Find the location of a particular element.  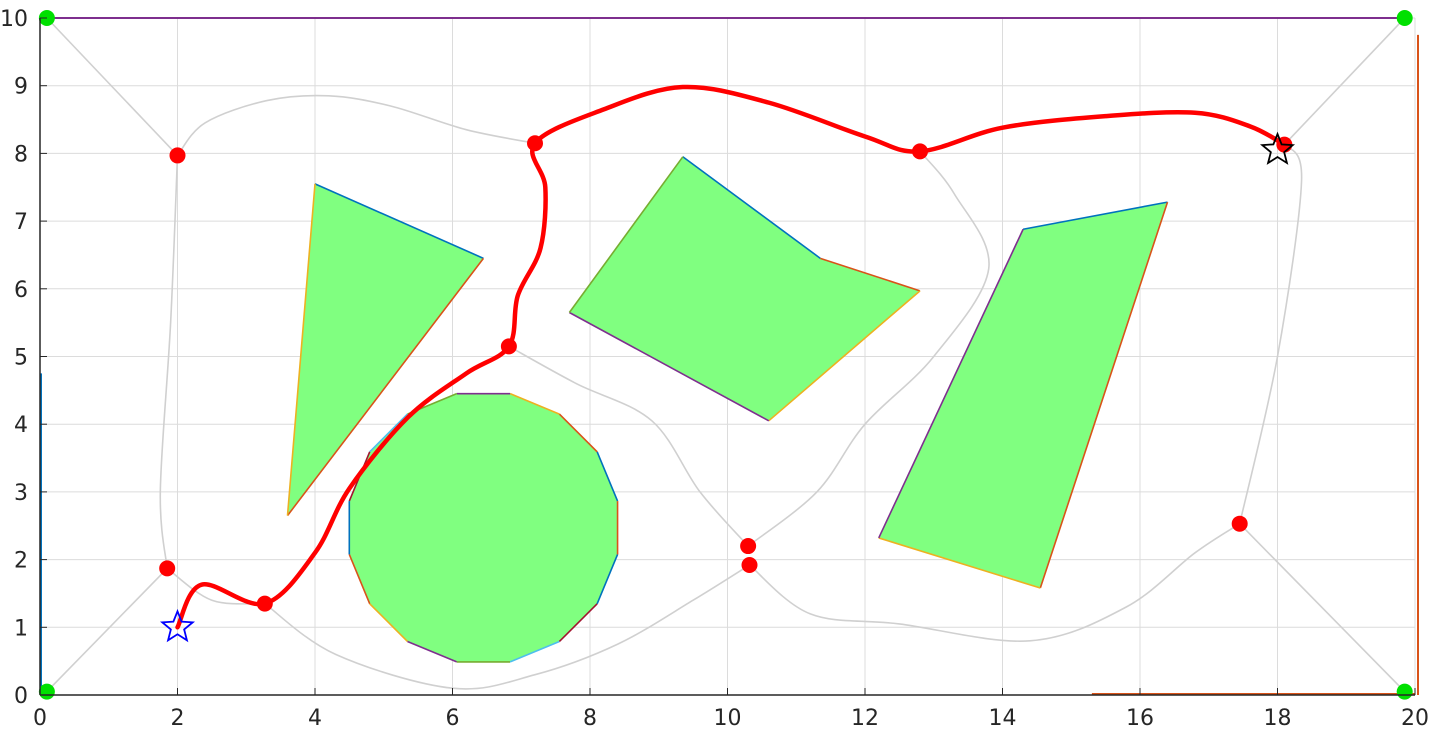

obstacle-parallelogram is located at coordinates (1023, 395).